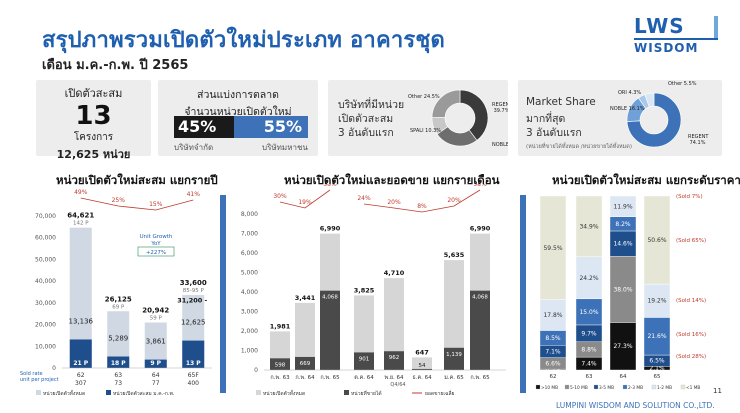 This screenshot has width=740, height=413. I want to click on donut1-label-name: Other, so click(415, 97).